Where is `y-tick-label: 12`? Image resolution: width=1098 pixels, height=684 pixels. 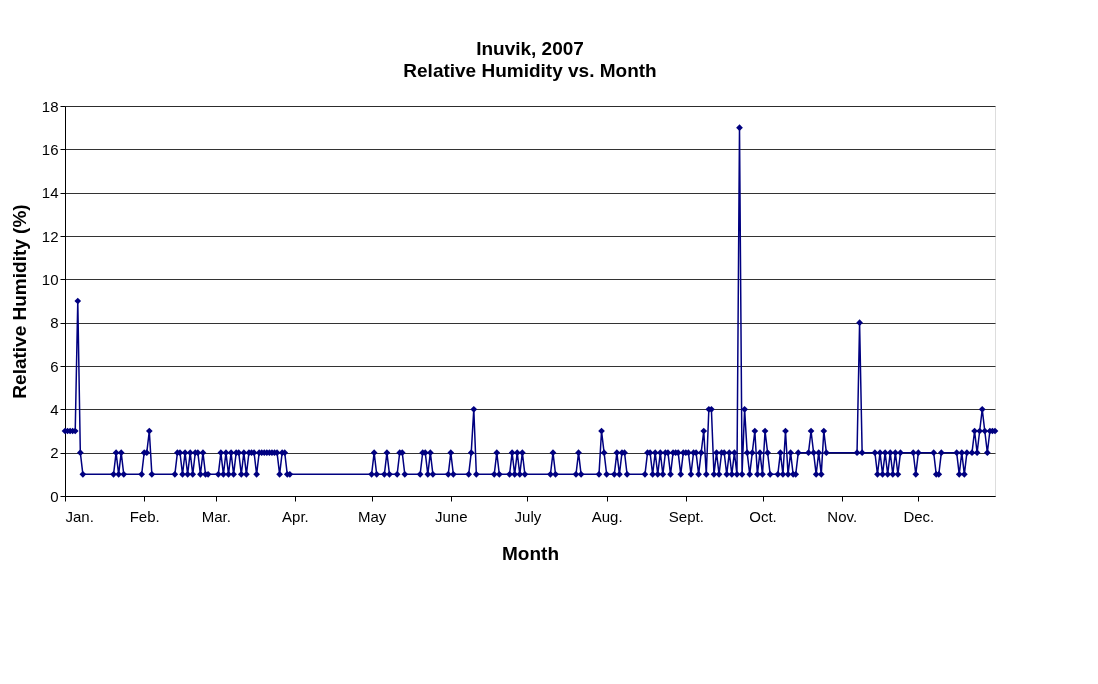
y-tick-label: 12 is located at coordinates (50, 236).